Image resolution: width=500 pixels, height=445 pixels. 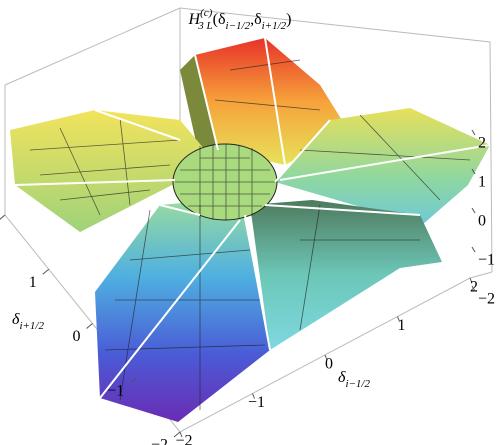 I want to click on x-label-symbol: δ, so click(x=342, y=377).